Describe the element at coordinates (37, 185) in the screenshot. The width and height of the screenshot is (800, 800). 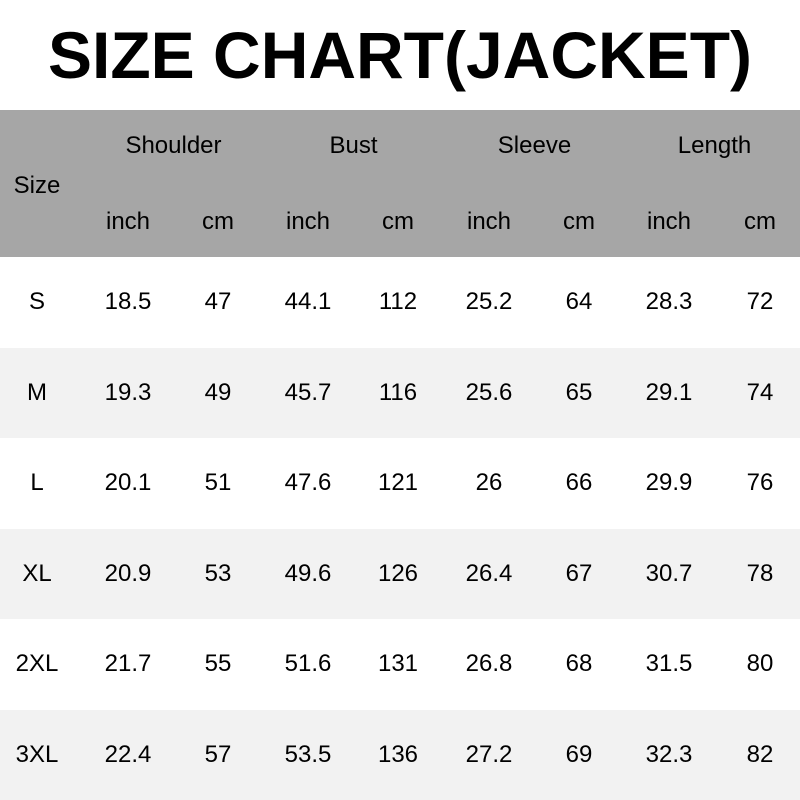
I see `size-column-header: Size` at that location.